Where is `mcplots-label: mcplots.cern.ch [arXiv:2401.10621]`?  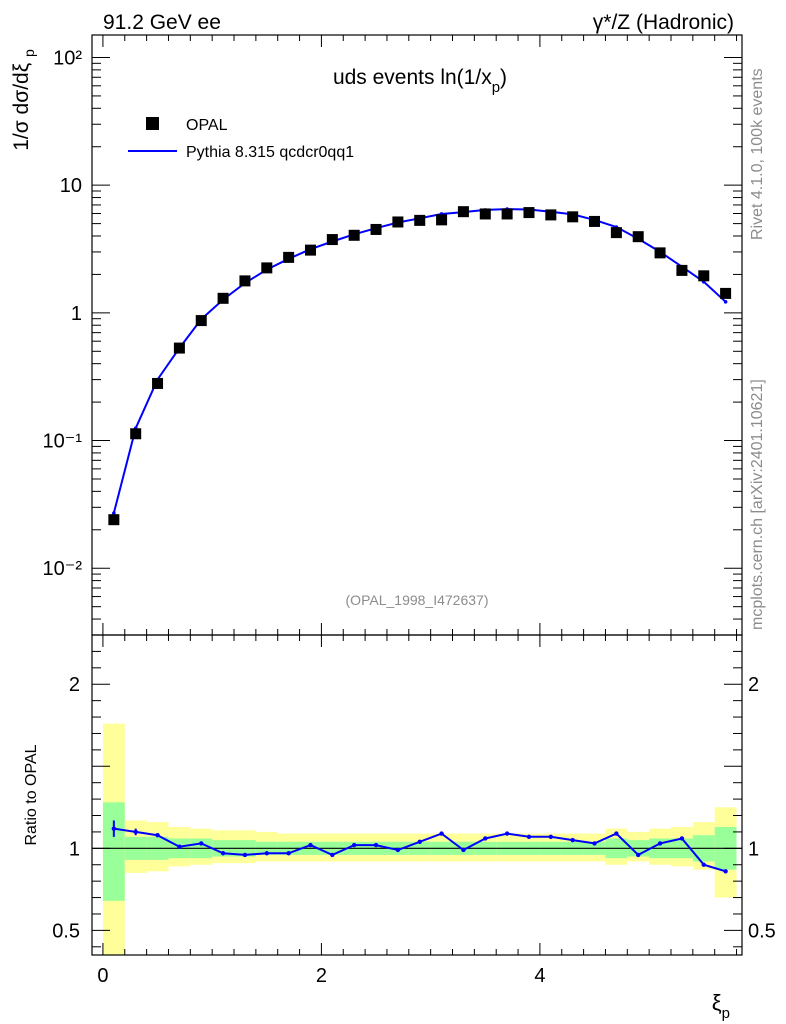
mcplots-label: mcplots.cern.ch [arXiv:2401.10621] is located at coordinates (757, 504).